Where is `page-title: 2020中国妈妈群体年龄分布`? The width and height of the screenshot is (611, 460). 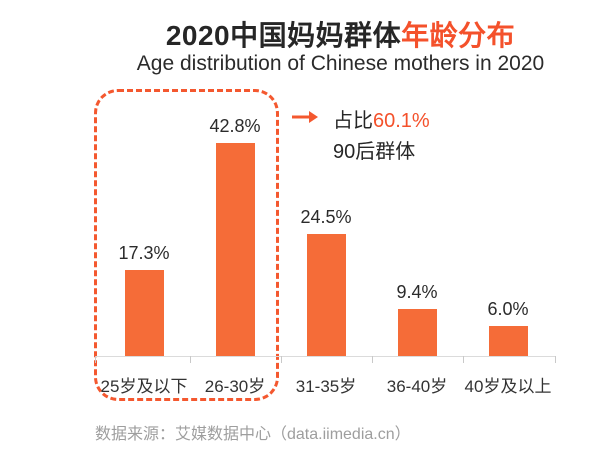 page-title: 2020中国妈妈群体年龄分布 is located at coordinates (340, 34).